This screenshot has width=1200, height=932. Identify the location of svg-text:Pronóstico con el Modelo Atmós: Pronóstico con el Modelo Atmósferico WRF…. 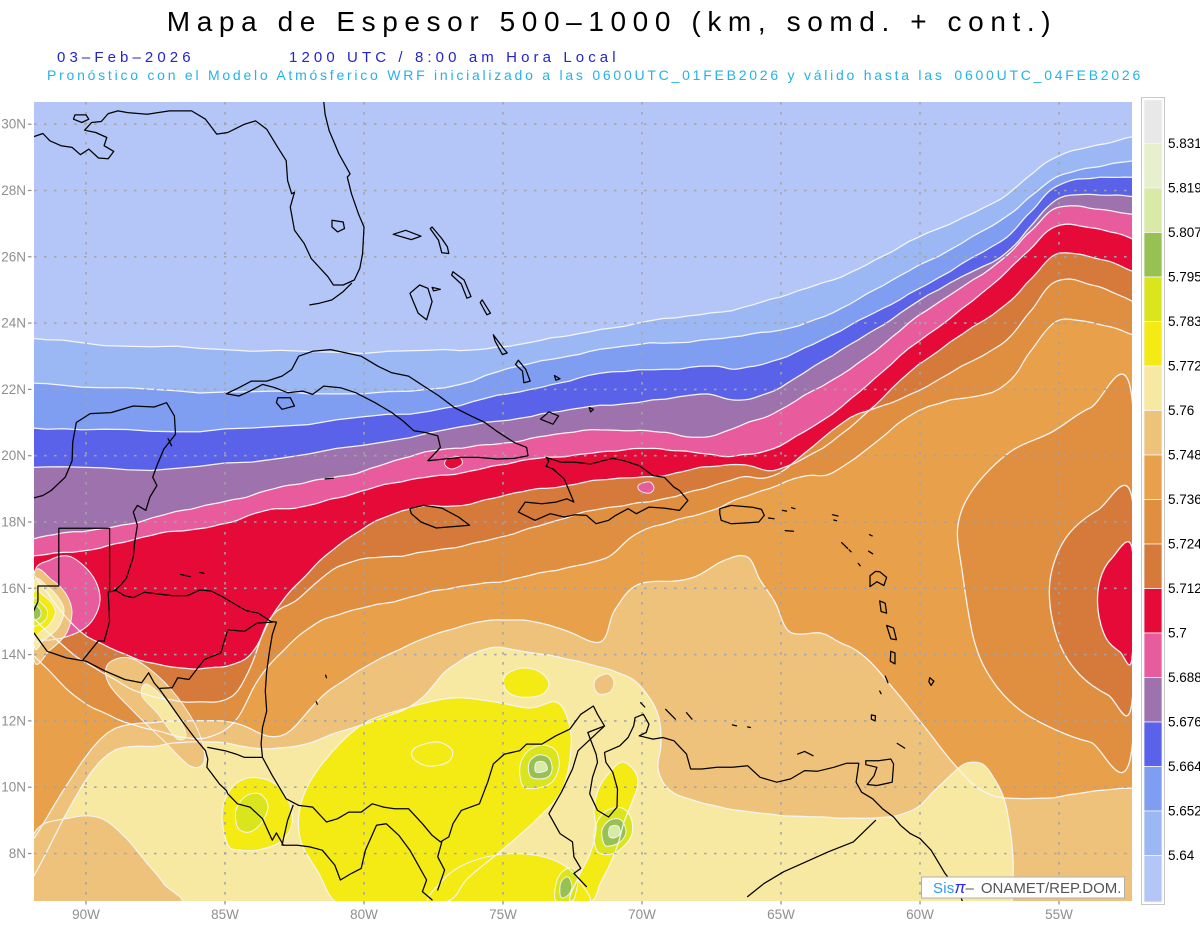
(496, 75).